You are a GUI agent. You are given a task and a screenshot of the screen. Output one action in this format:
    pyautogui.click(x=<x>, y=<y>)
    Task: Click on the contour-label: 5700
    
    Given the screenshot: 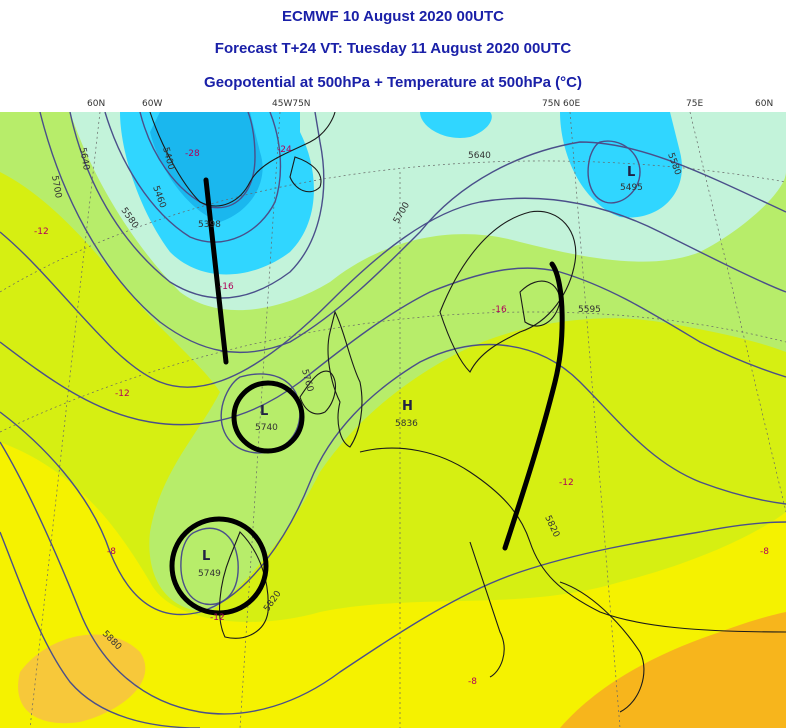 What is the action you would take?
    pyautogui.click(x=56, y=187)
    